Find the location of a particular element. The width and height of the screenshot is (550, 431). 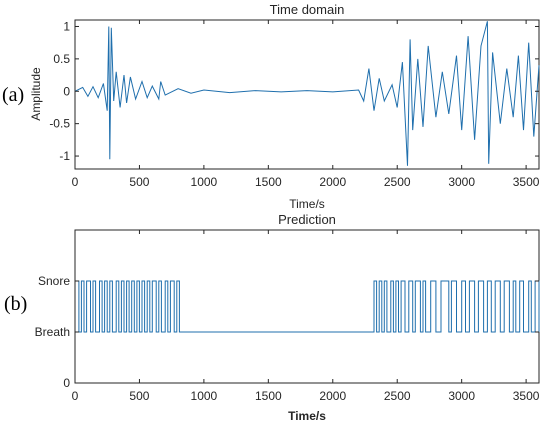

y-tick-label-a-3: 0.5 is located at coordinates (61, 59).